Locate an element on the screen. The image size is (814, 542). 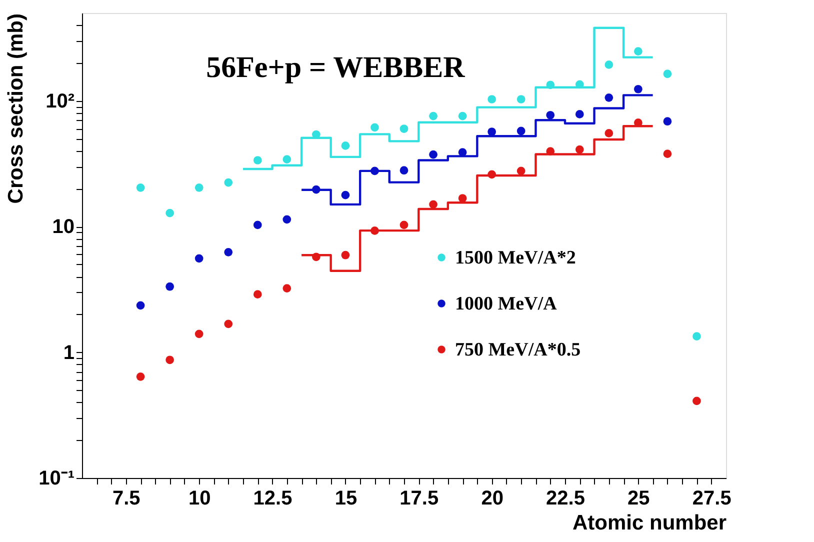
x-tick-label: 27.5 is located at coordinates (712, 499).